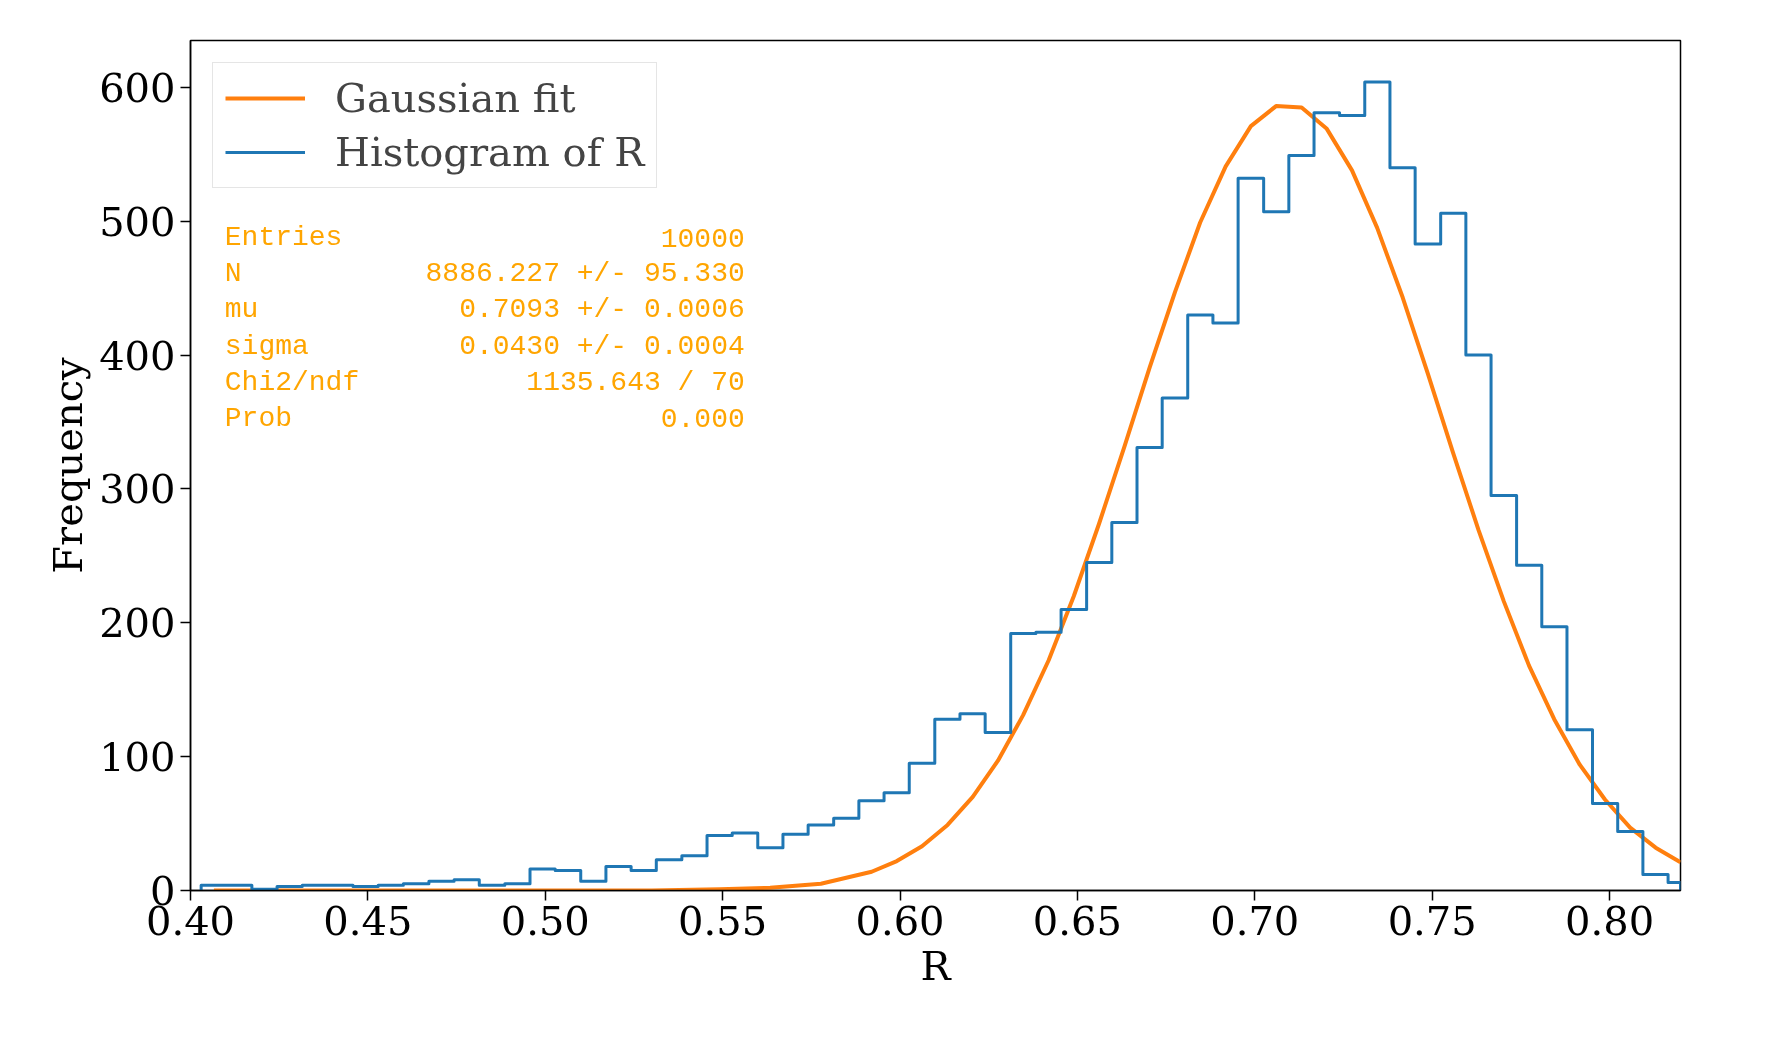 Image resolution: width=1779 pixels, height=1064 pixels. I want to click on x-tick-label: 0.65, so click(1077, 920).